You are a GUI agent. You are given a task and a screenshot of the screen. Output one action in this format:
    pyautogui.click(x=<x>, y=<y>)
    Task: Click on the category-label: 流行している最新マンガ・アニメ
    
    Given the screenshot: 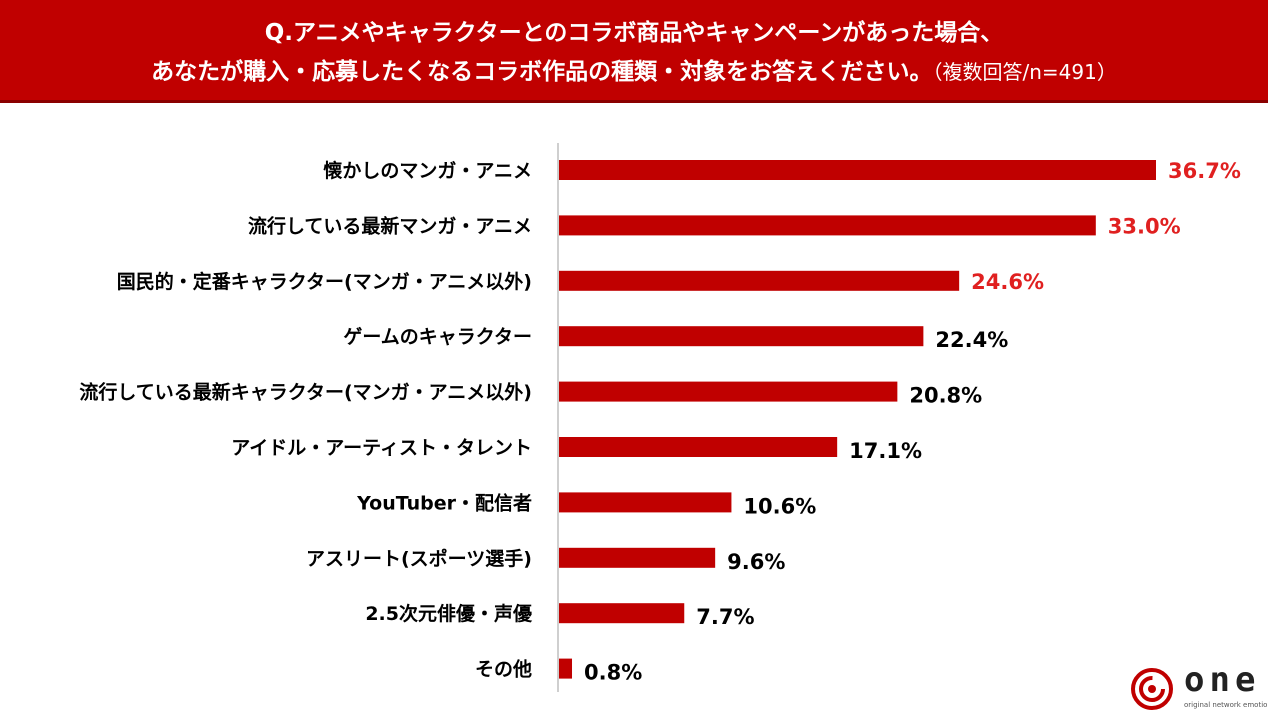 What is the action you would take?
    pyautogui.click(x=390, y=225)
    